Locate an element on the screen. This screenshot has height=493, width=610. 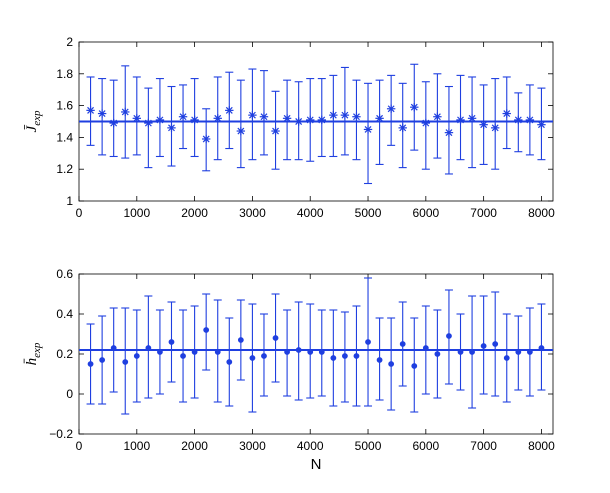
x-tick-label: 7000 is located at coordinates (483, 213).